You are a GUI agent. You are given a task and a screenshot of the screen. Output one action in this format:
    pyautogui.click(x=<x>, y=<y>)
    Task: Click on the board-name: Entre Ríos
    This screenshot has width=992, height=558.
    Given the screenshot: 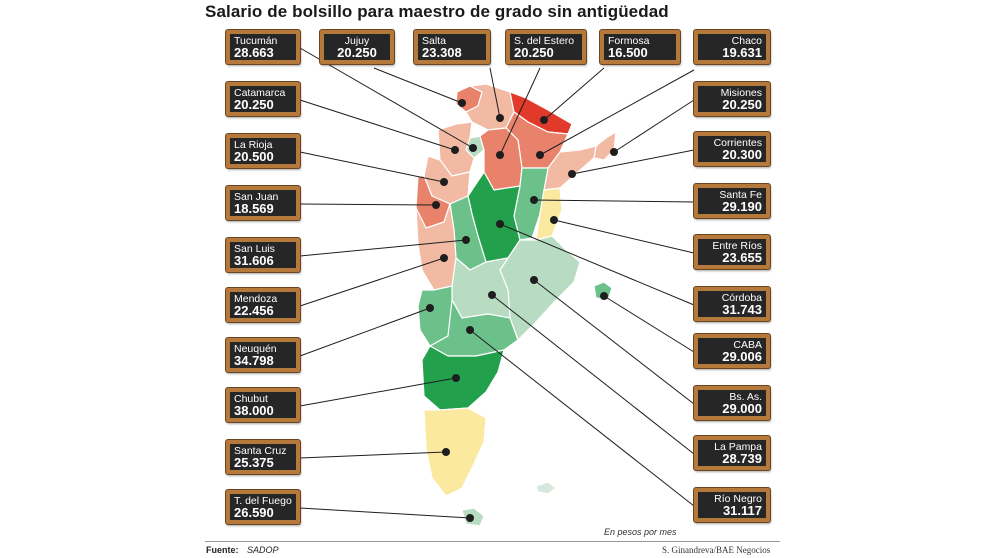 What is the action you would take?
    pyautogui.click(x=737, y=246)
    